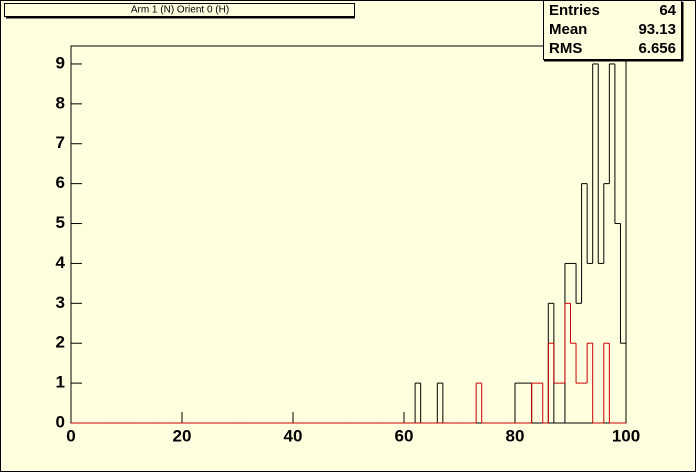  What do you see at coordinates (657, 48) in the screenshot?
I see `stats-value: 6.656` at bounding box center [657, 48].